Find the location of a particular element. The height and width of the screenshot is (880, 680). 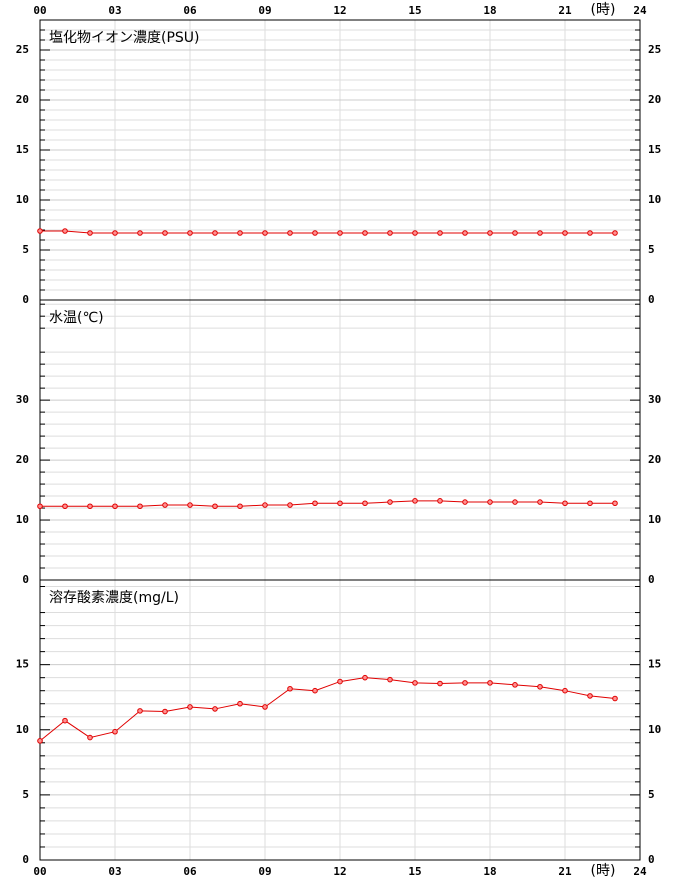

x-tick-label: 24 is located at coordinates (640, 10).